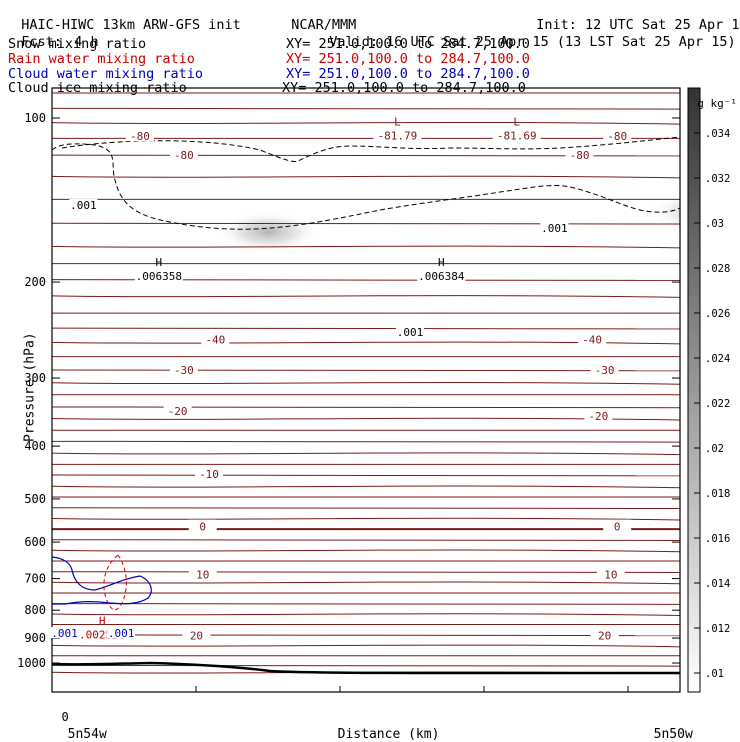 The image size is (740, 742). What do you see at coordinates (31, 663) in the screenshot?
I see `y-tick-label: 1000` at bounding box center [31, 663].